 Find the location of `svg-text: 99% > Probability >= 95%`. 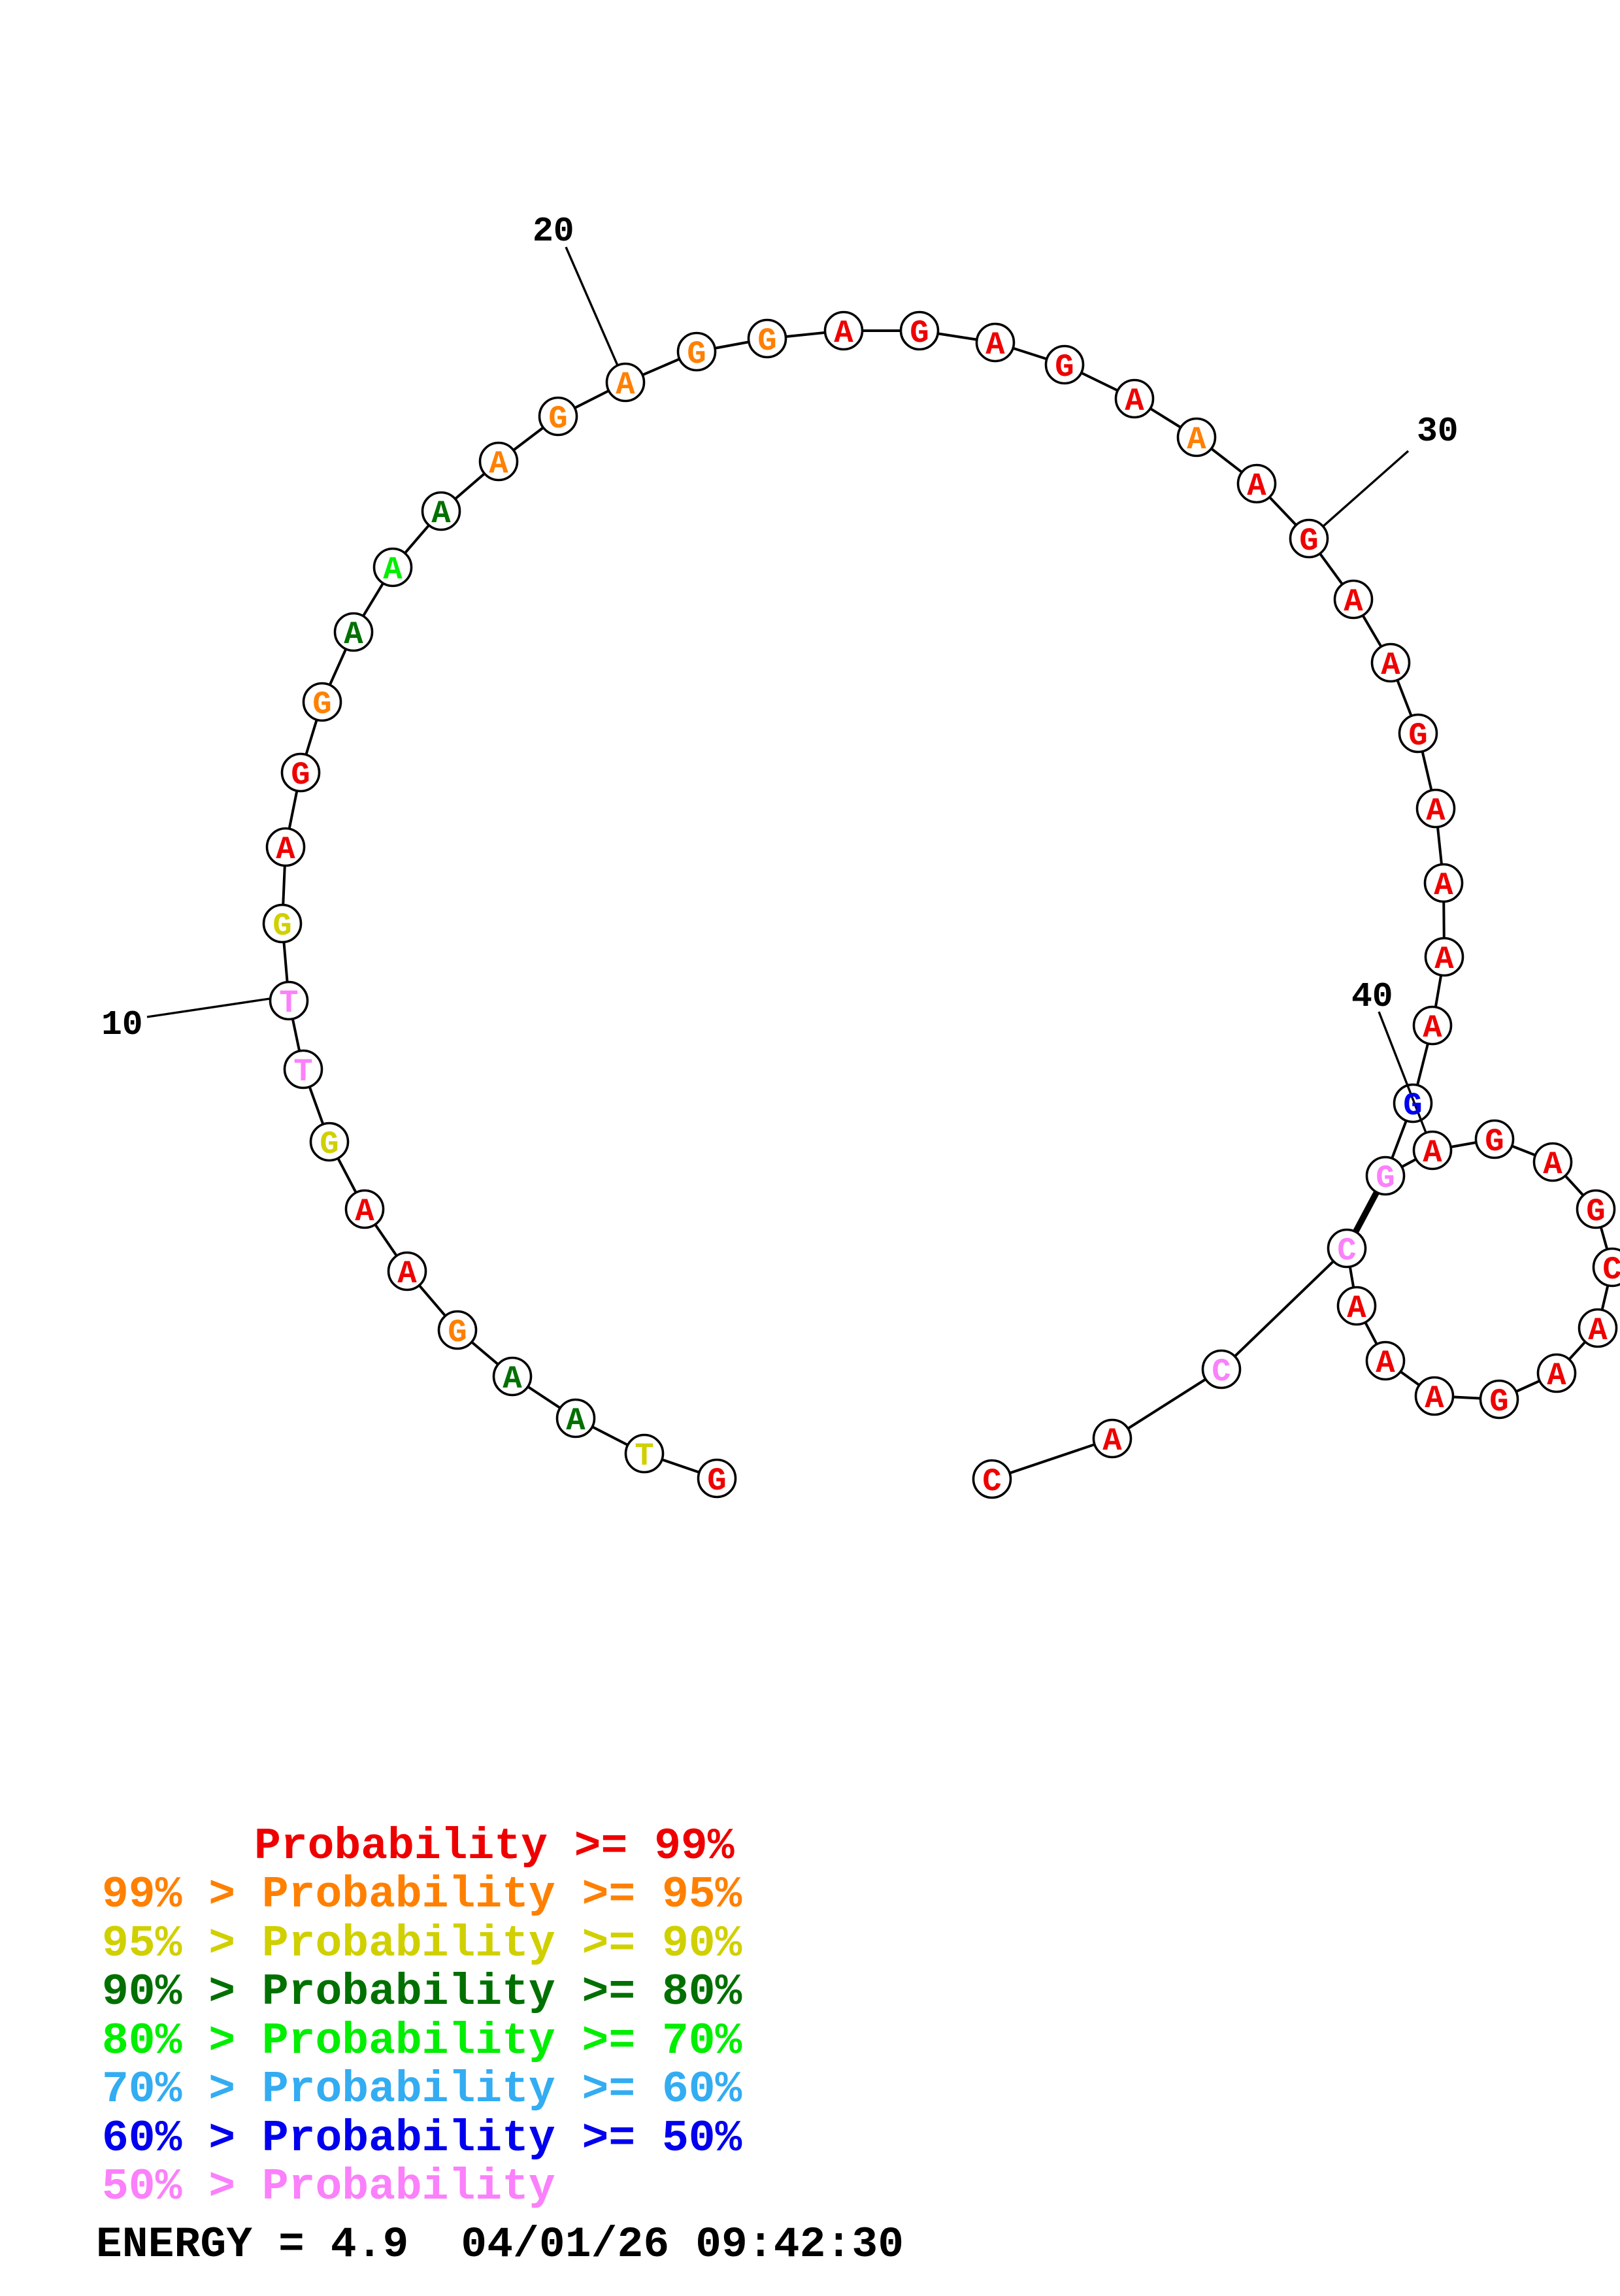

svg-text: 99% > Probability >= 95% is located at coordinates (422, 1895).